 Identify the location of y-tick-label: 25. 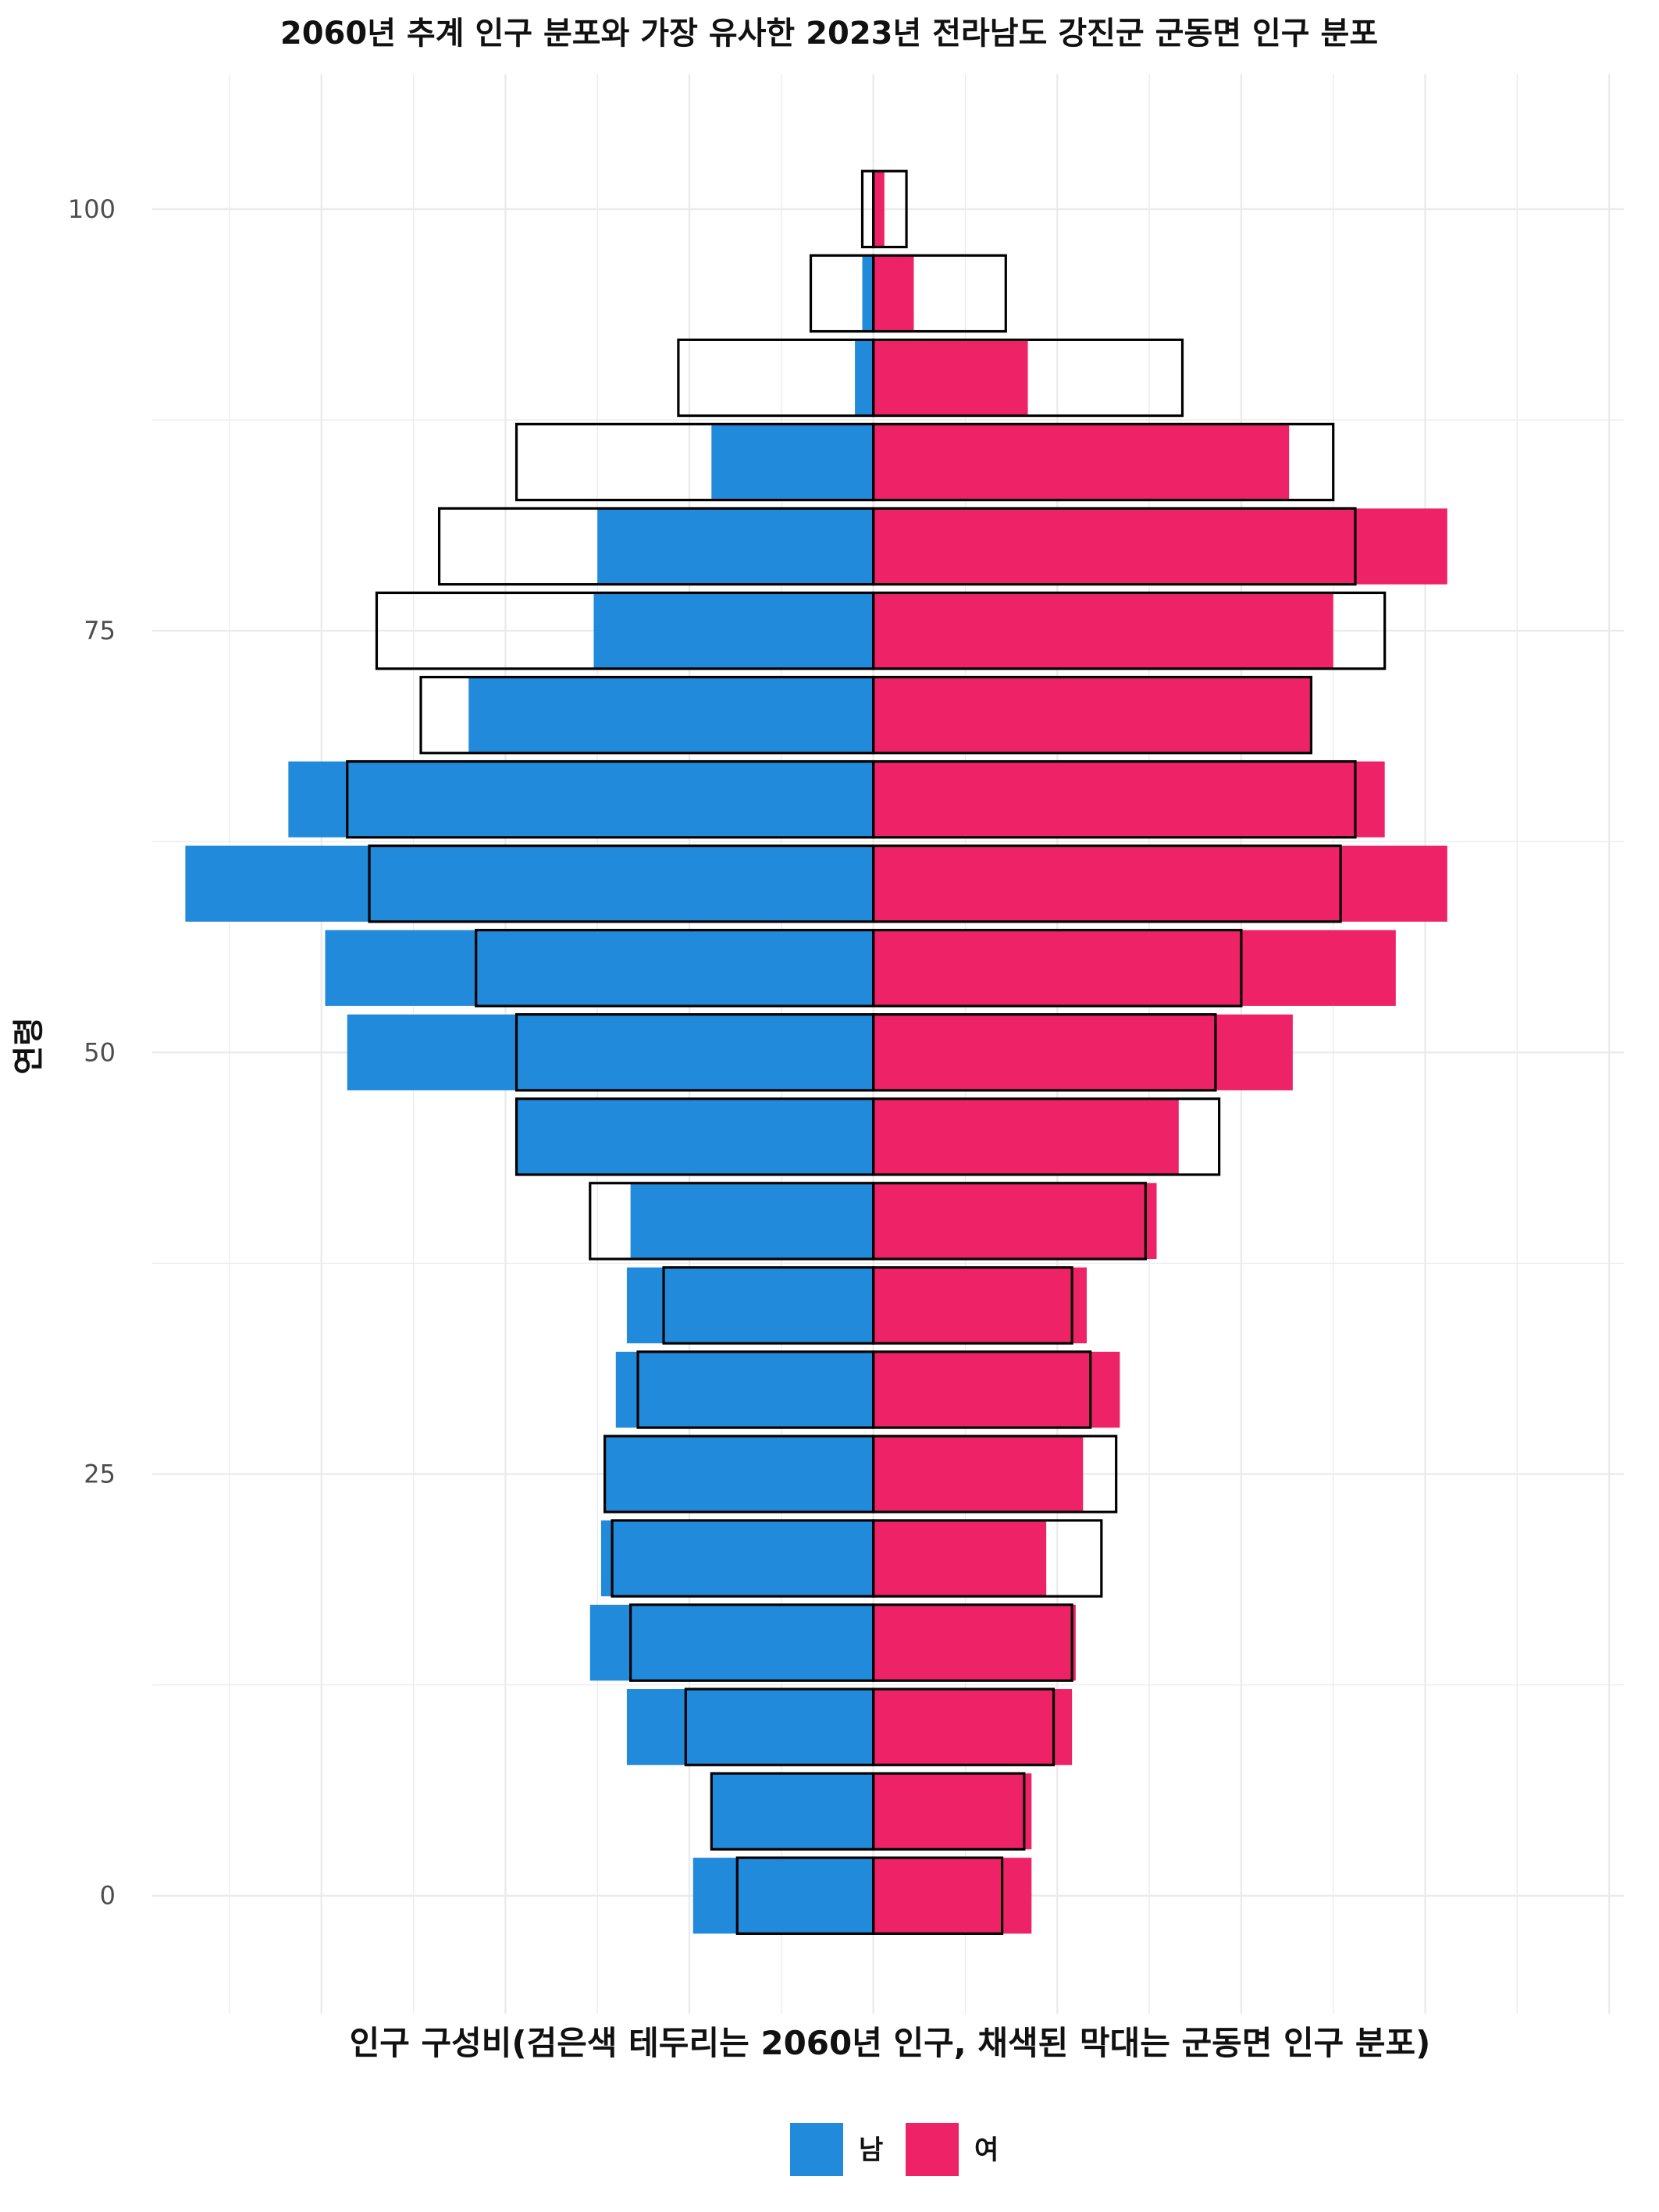
(100, 1475).